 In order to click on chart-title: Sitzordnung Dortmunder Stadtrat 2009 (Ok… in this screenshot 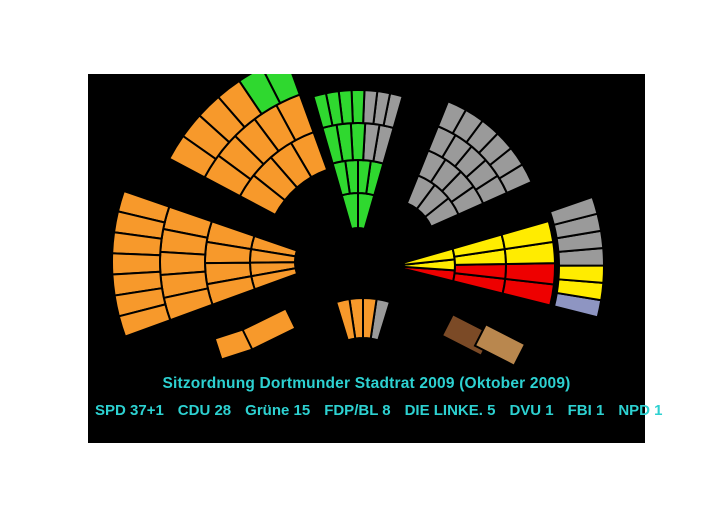, I will do `click(366, 383)`.